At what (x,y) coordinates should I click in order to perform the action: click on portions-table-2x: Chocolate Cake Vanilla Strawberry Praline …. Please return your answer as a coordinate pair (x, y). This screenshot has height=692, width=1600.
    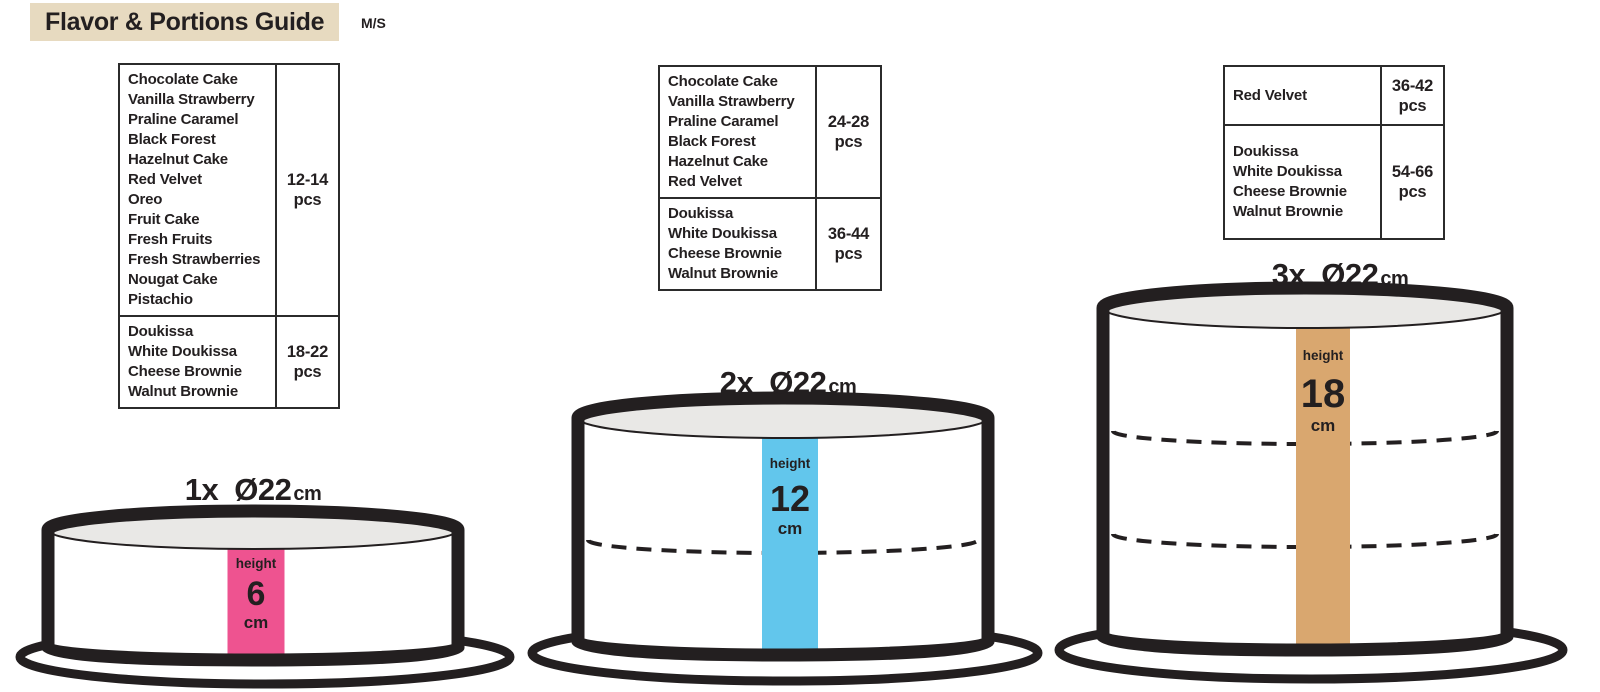
    Looking at the image, I should click on (770, 178).